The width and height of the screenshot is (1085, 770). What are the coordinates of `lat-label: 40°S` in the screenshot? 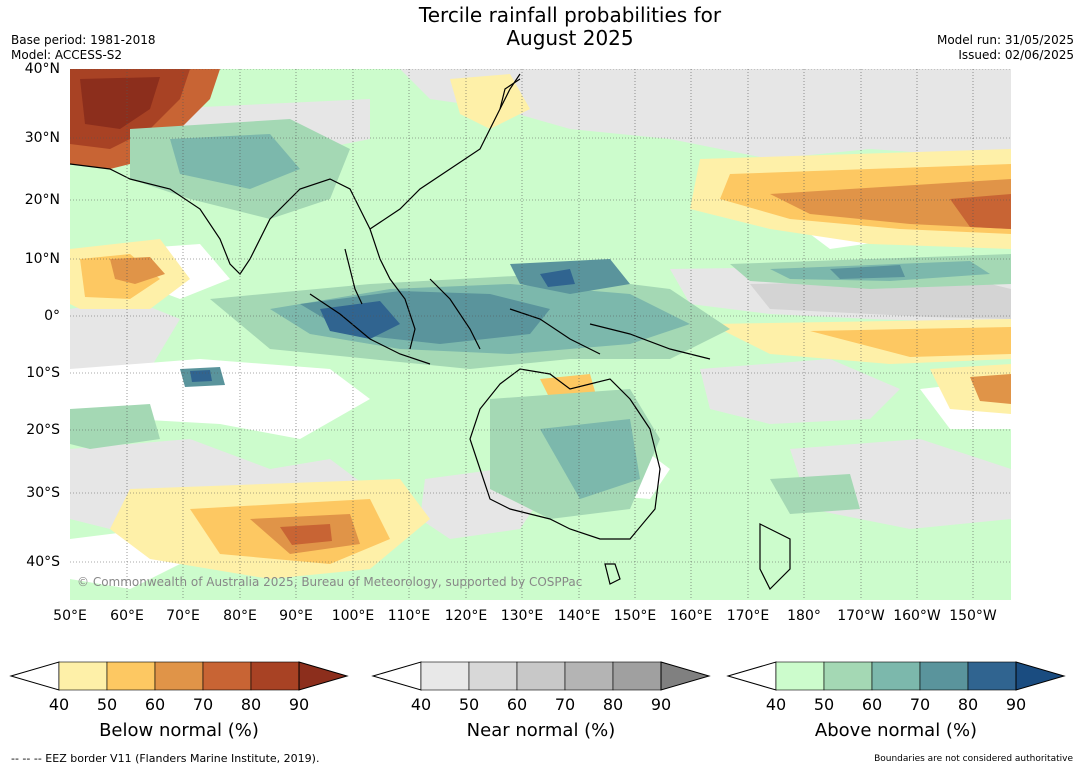 It's located at (43, 562).